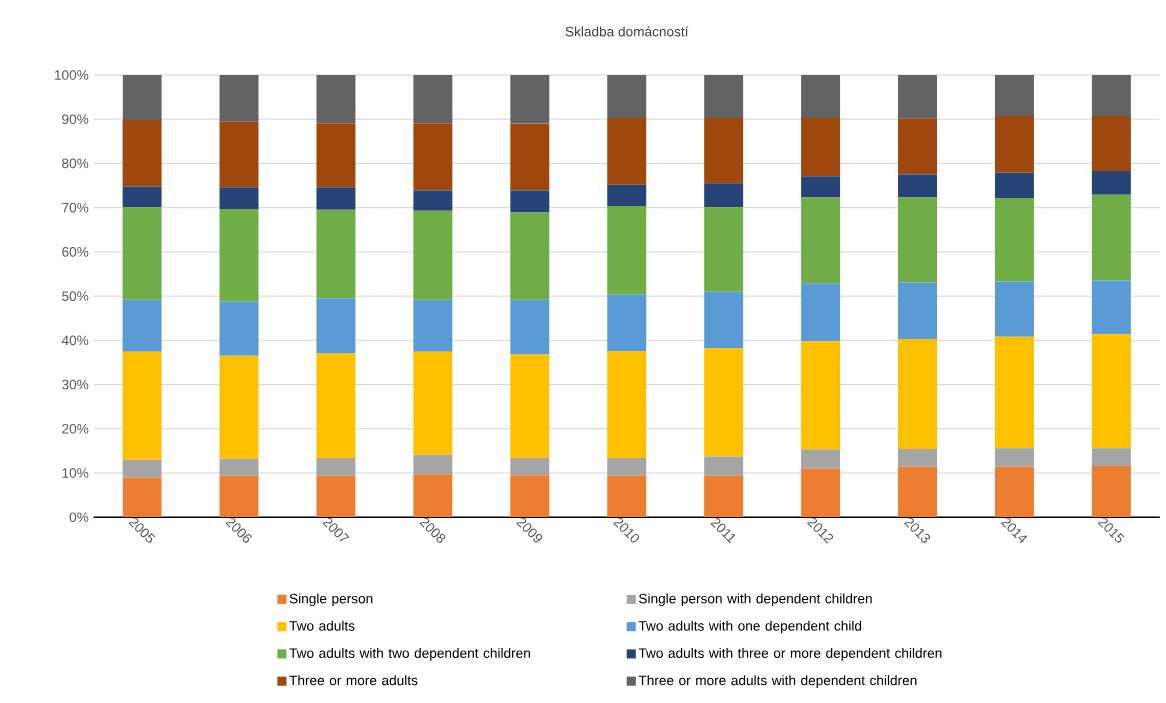  What do you see at coordinates (71, 75) in the screenshot?
I see `y-tick-label: 100%` at bounding box center [71, 75].